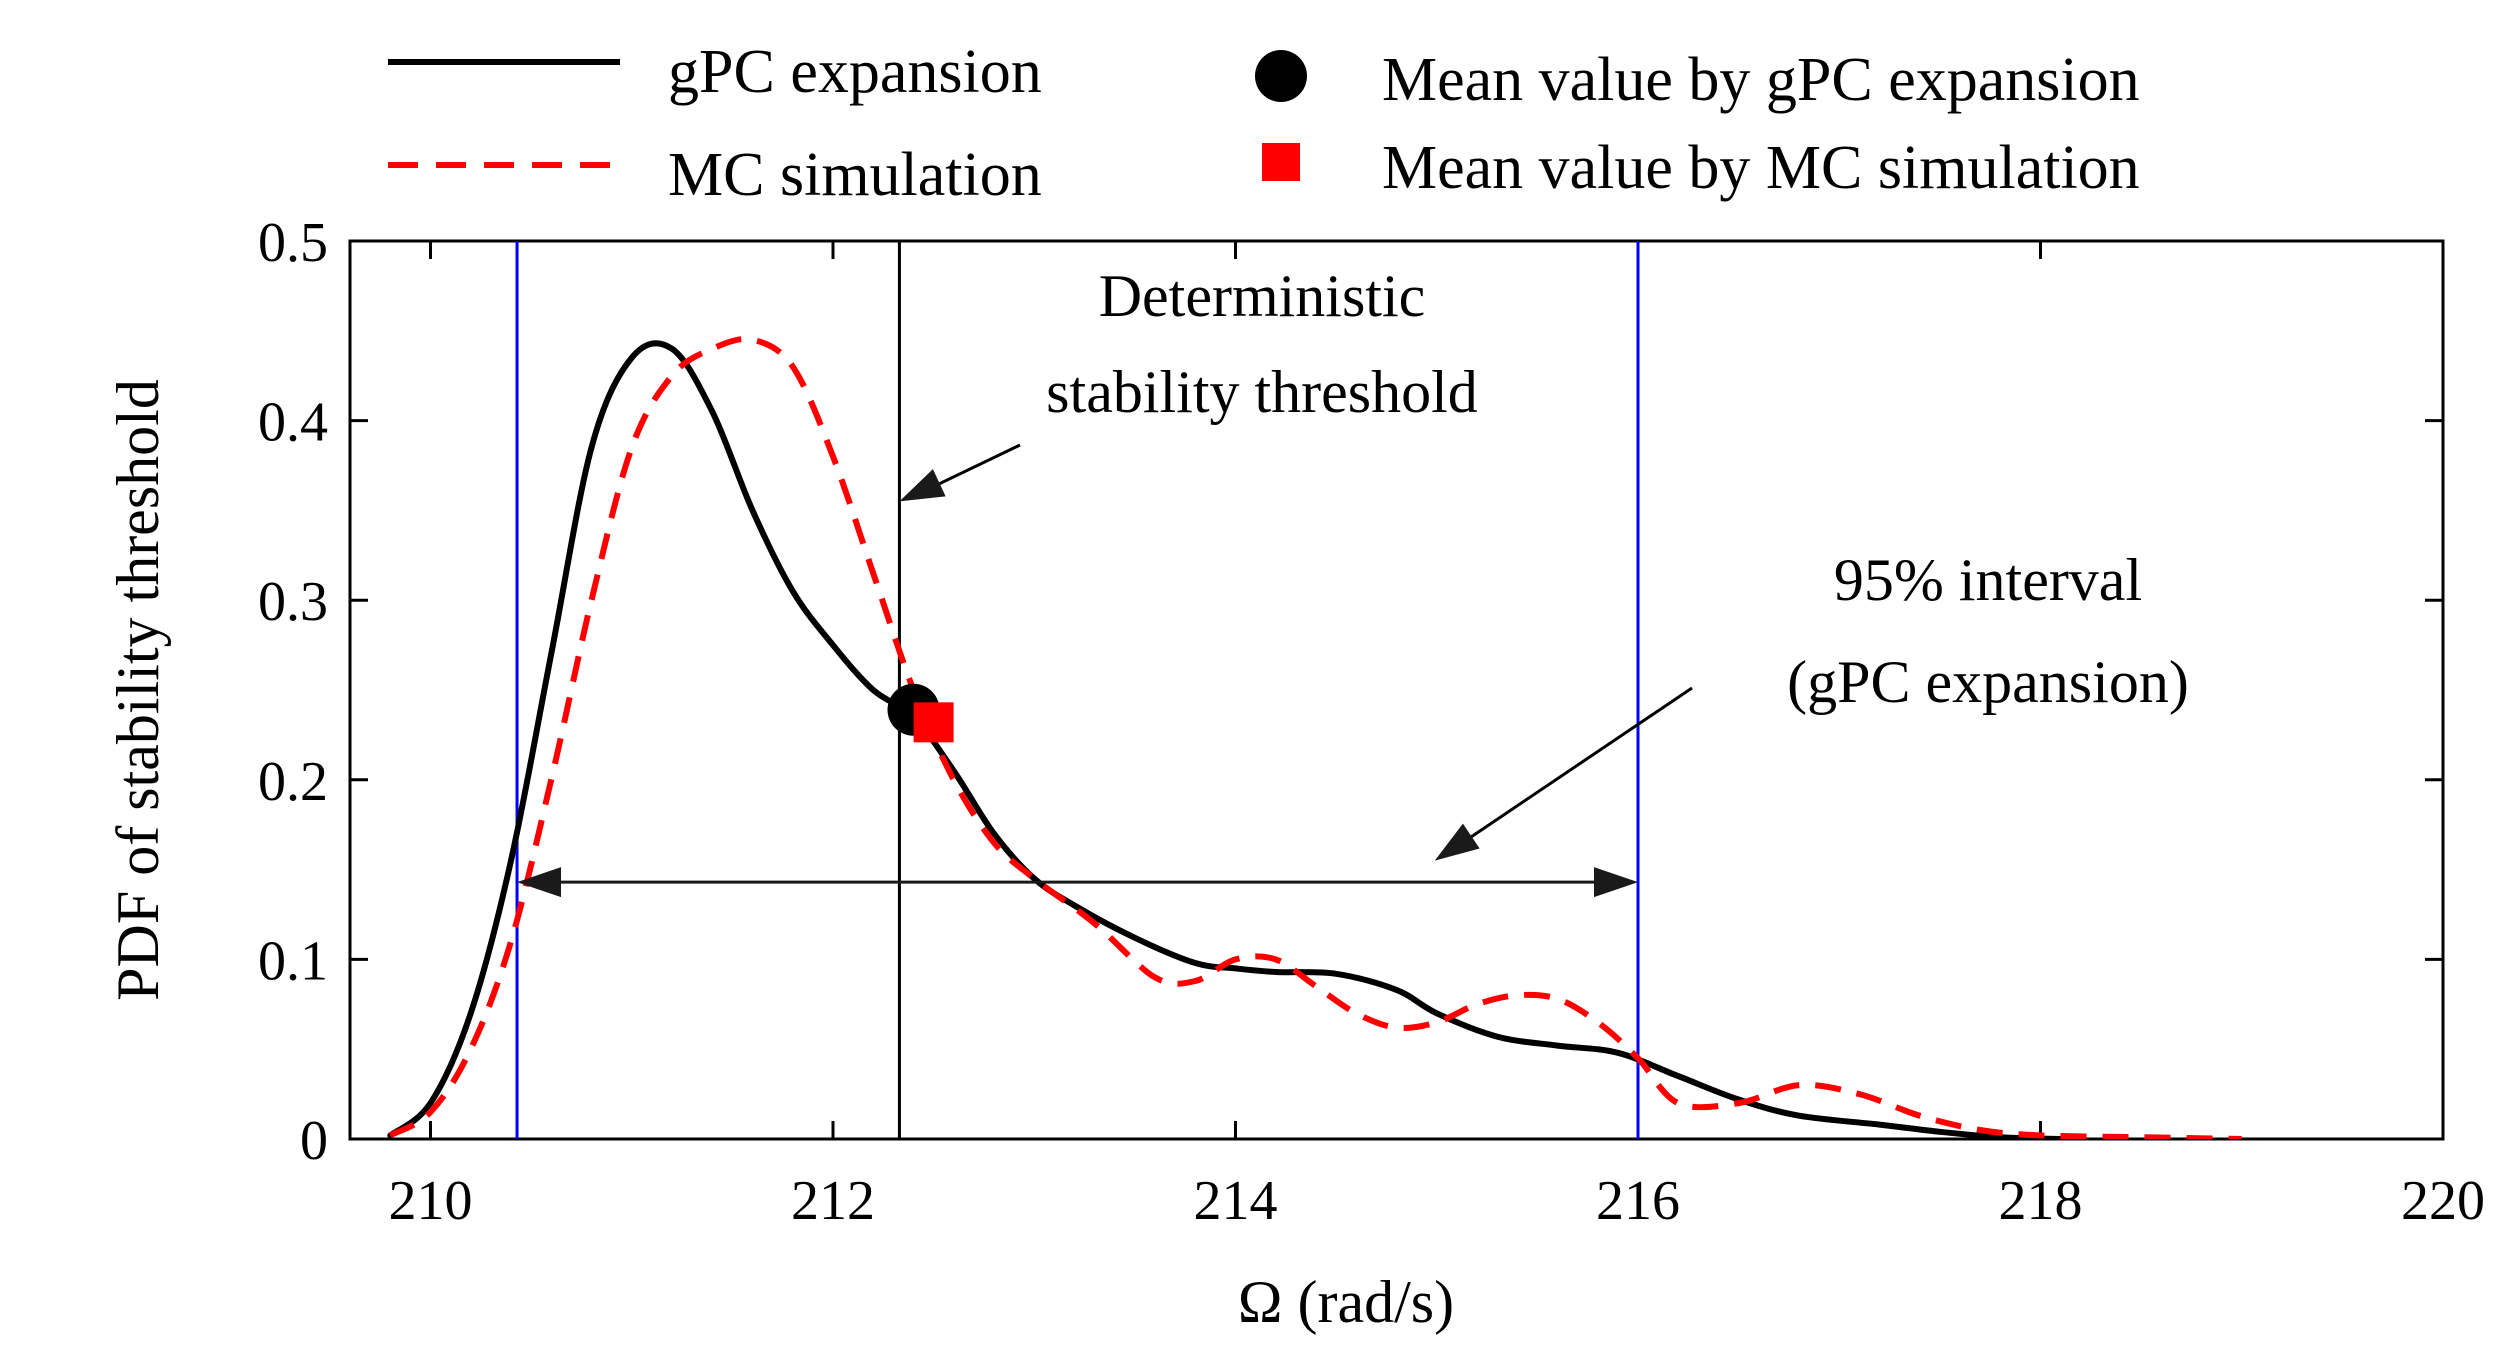  What do you see at coordinates (431, 1201) in the screenshot?
I see `x-tick-label: 210` at bounding box center [431, 1201].